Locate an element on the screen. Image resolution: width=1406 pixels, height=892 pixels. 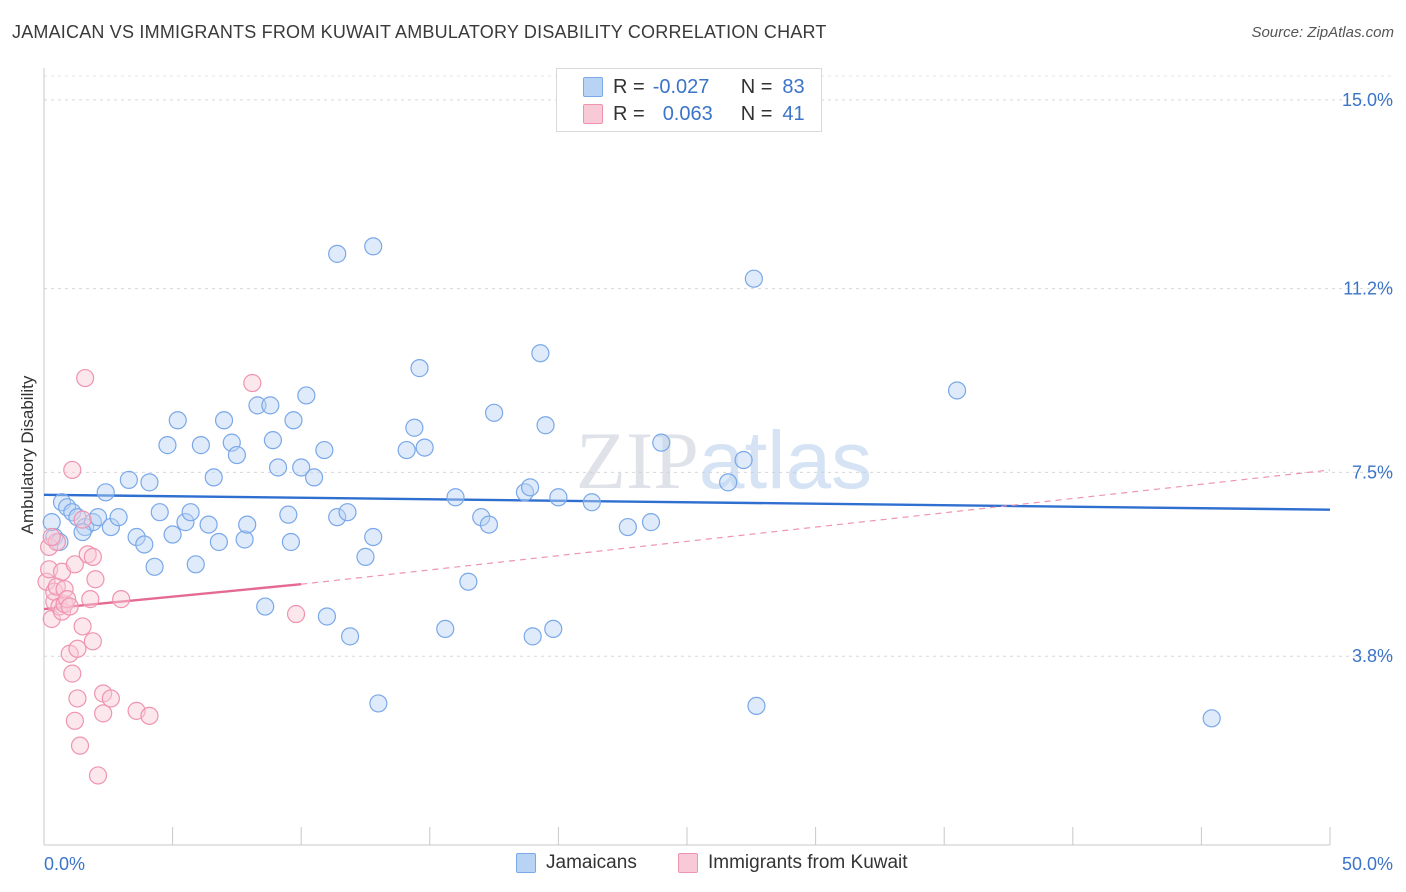
legend-row-jamaicans: R = -0.027 N = 83 is located at coordinates (694, 87).